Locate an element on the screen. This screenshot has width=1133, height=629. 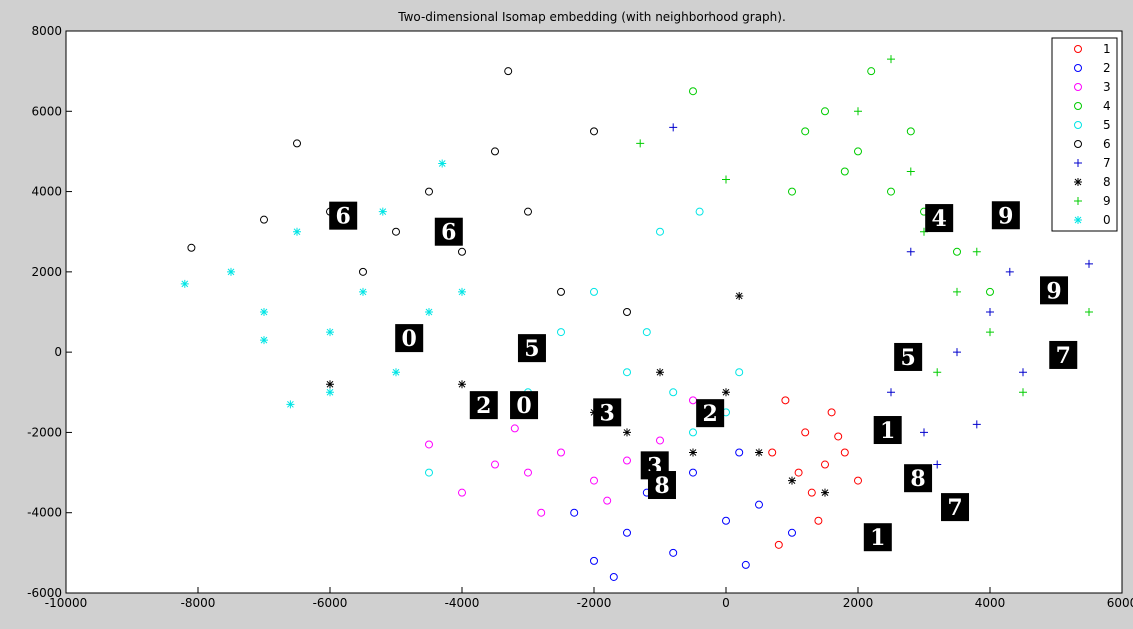
digit-label: 7 is located at coordinates (954, 508).